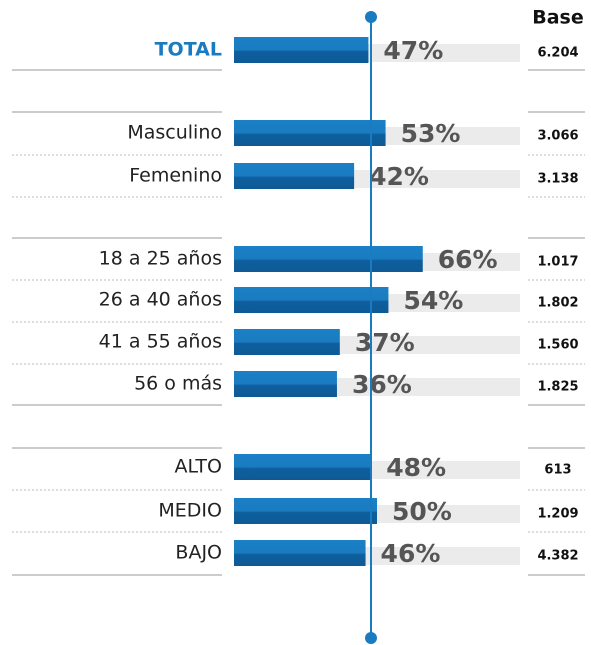 The width and height of the screenshot is (591, 645). I want to click on value-label: 66%, so click(468, 259).